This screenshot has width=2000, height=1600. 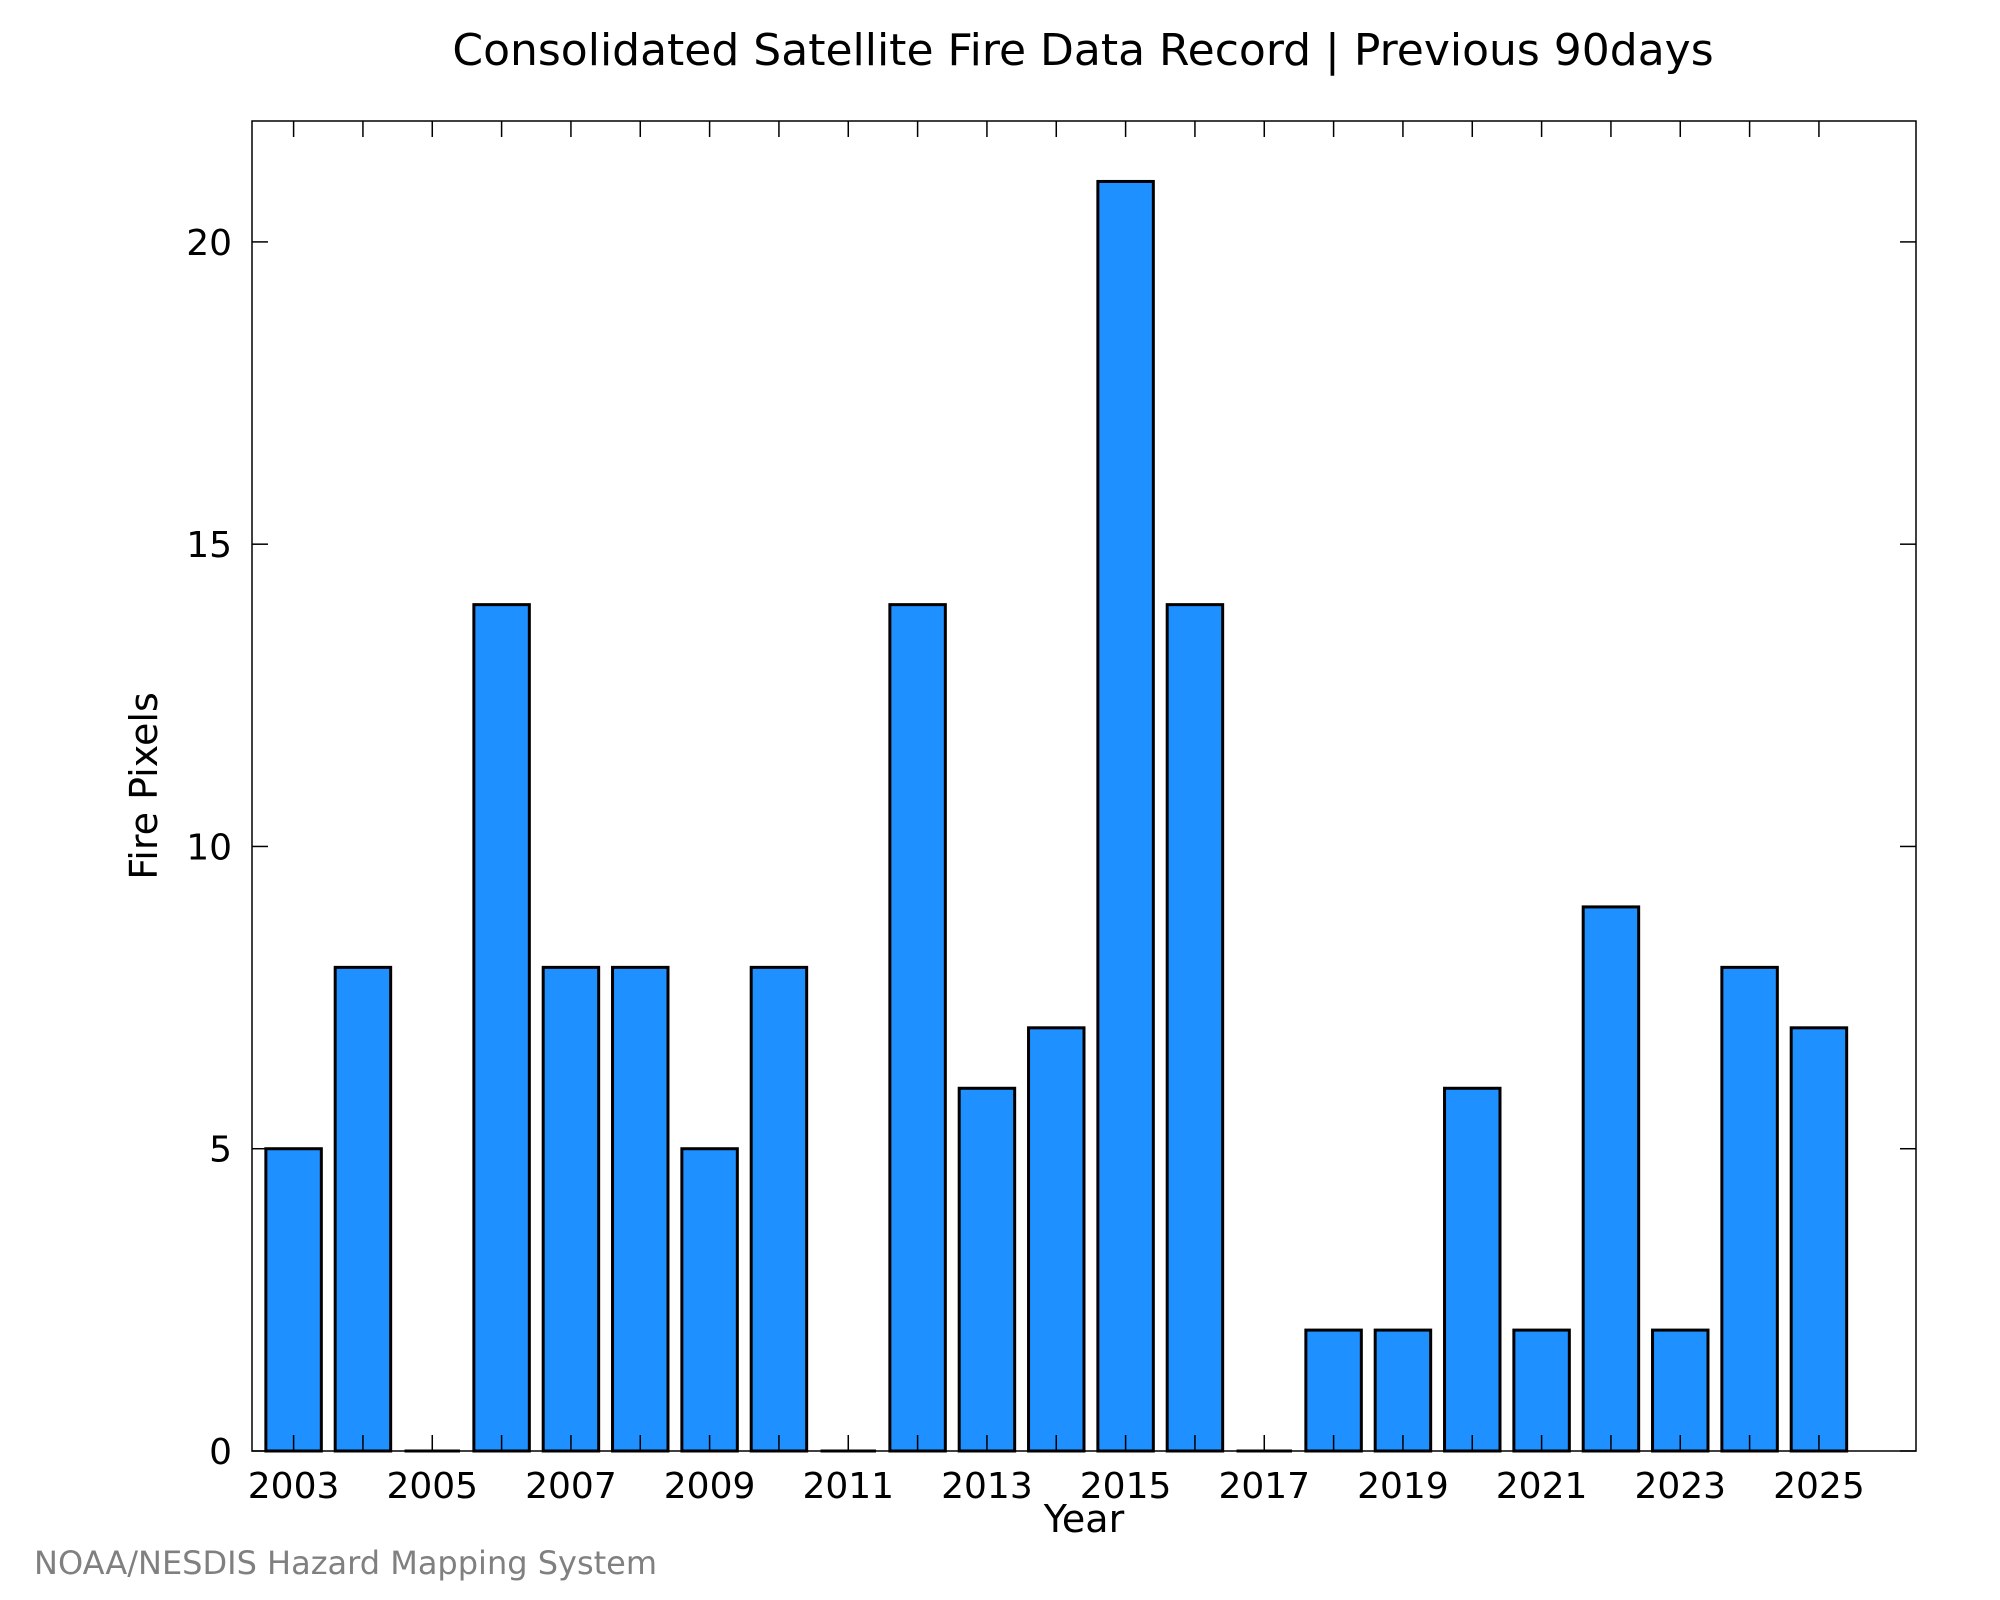 What do you see at coordinates (209, 243) in the screenshot?
I see `y-tick-label-20: 20` at bounding box center [209, 243].